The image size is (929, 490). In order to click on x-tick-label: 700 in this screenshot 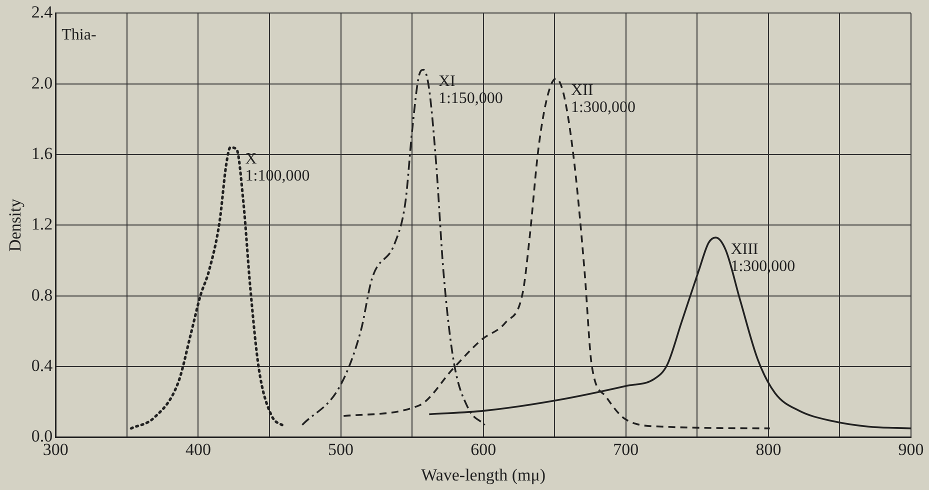, I will do `click(626, 449)`.